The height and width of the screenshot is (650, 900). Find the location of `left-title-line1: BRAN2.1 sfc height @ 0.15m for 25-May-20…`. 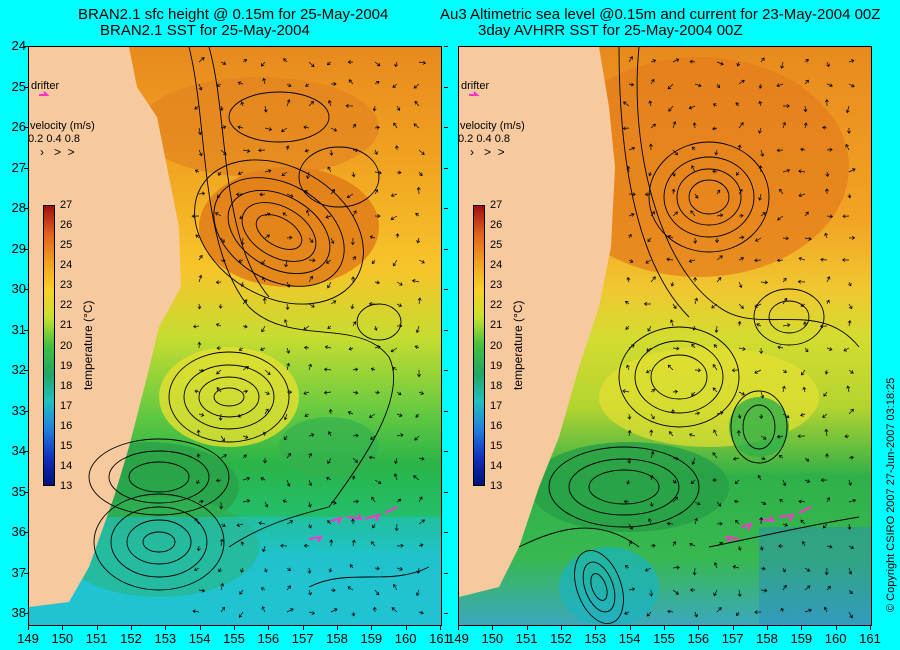

left-title-line1: BRAN2.1 sfc height @ 0.15m for 25-May-20… is located at coordinates (233, 14).